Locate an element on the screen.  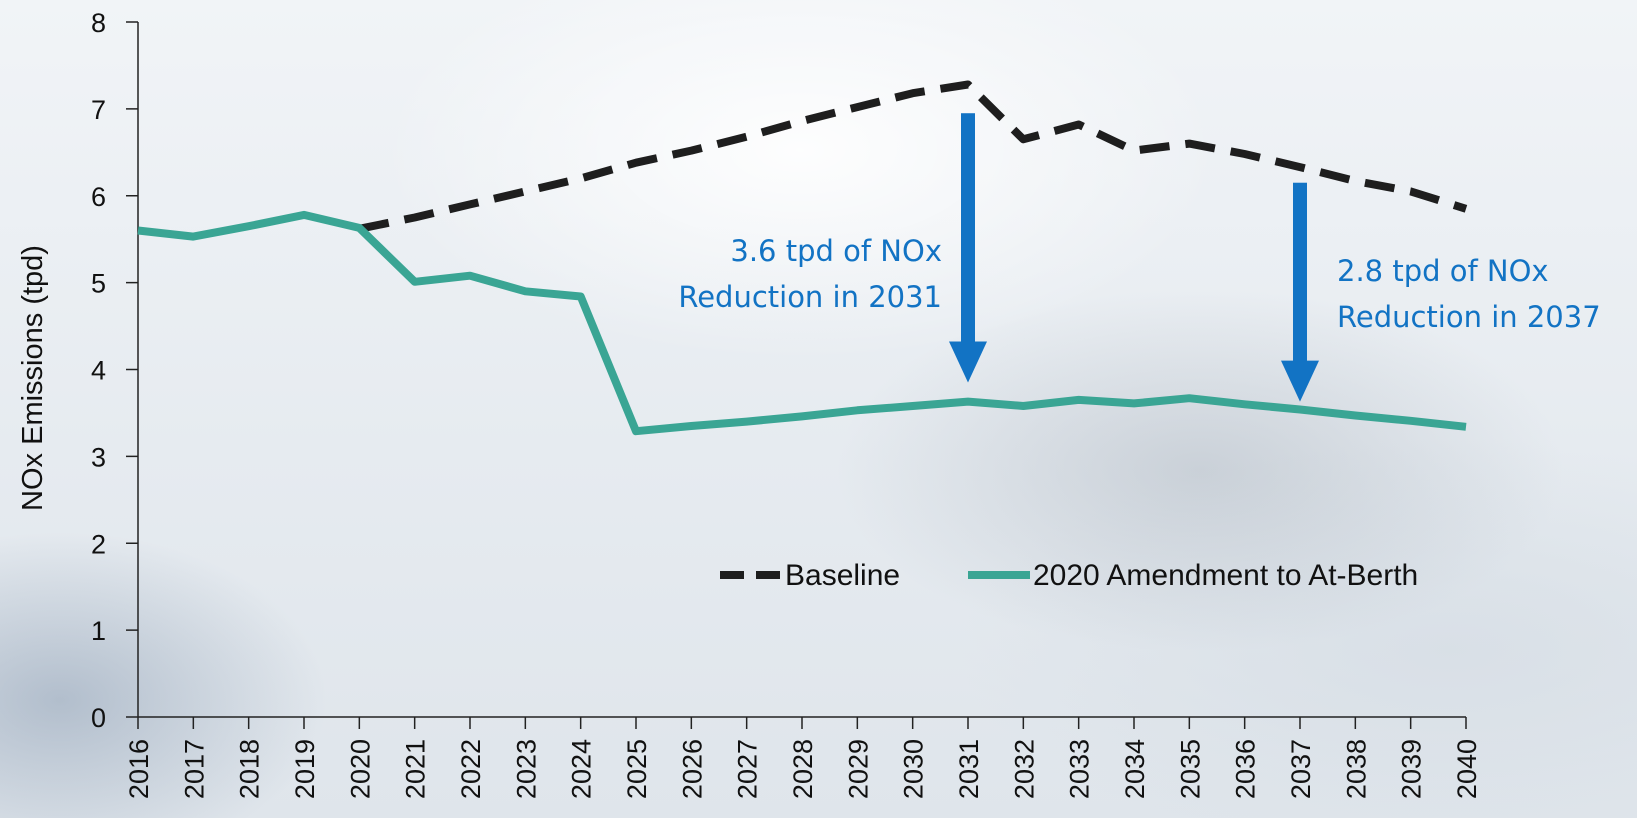
legend: Baseline 2020 Amendment to At-Berth is located at coordinates (1069, 575).